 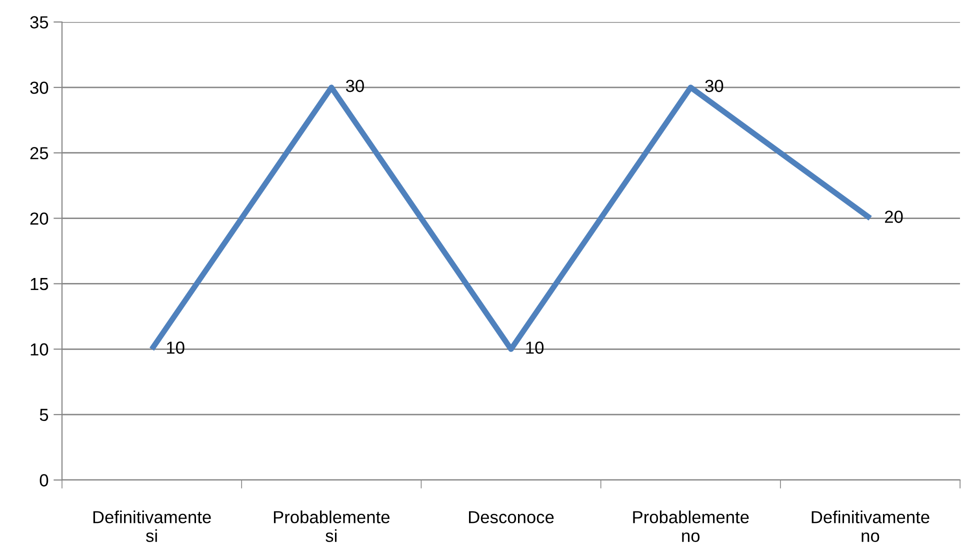 What do you see at coordinates (39, 22) in the screenshot?
I see `y-tick-label: 35` at bounding box center [39, 22].